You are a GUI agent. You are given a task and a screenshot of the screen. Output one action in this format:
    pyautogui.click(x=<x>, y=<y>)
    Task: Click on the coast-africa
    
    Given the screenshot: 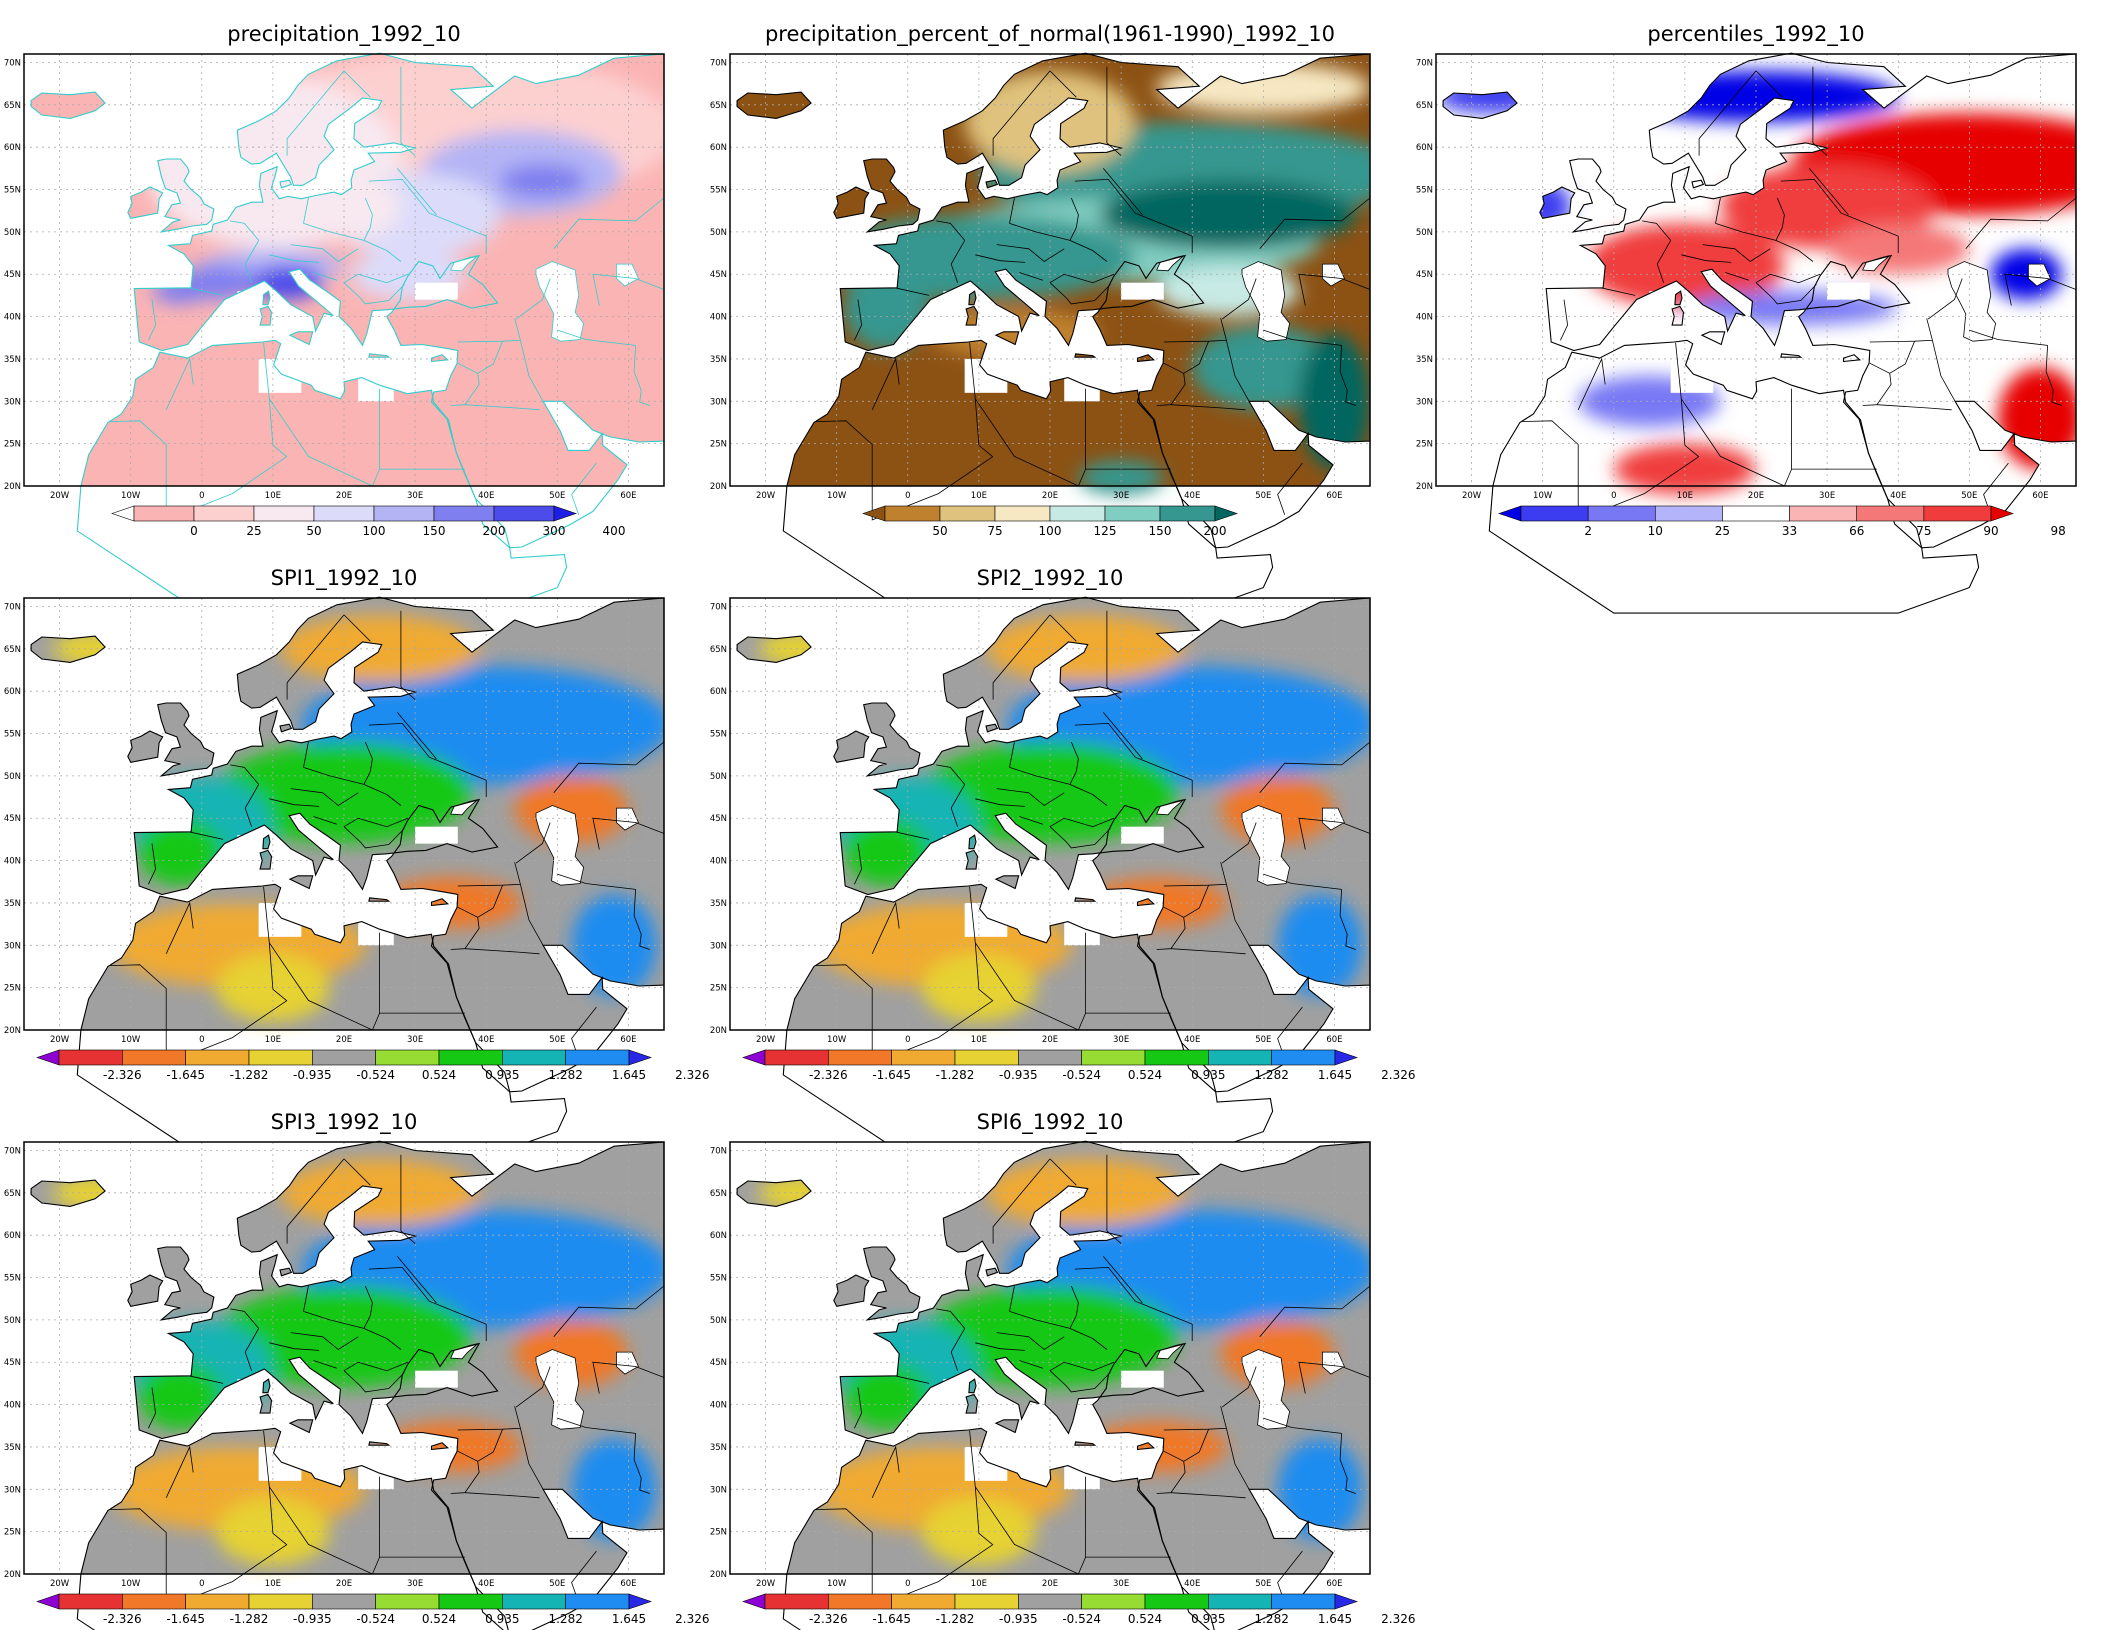 What is the action you would take?
    pyautogui.click(x=1028, y=1020)
    